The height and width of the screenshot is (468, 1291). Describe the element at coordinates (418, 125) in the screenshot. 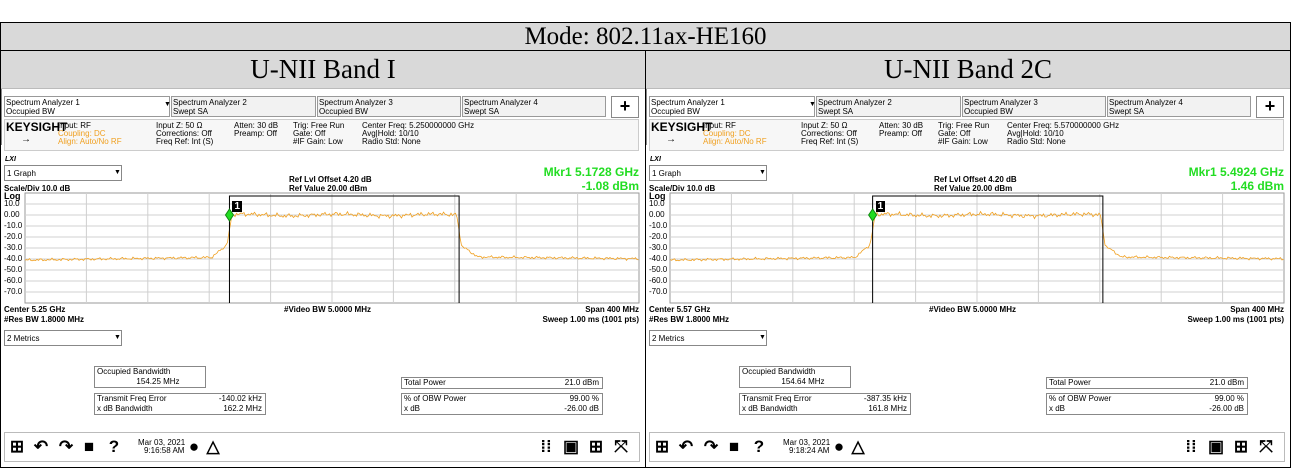

I see `info-text: Center Freq: 5.250000000 GHz` at that location.